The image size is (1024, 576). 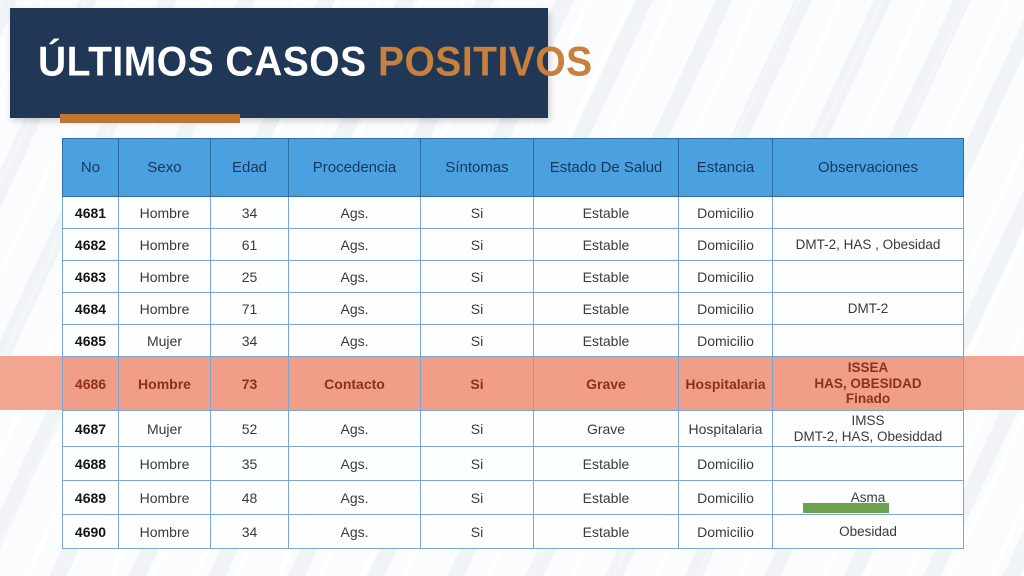 I want to click on cell-no: 4689, so click(x=90, y=497).